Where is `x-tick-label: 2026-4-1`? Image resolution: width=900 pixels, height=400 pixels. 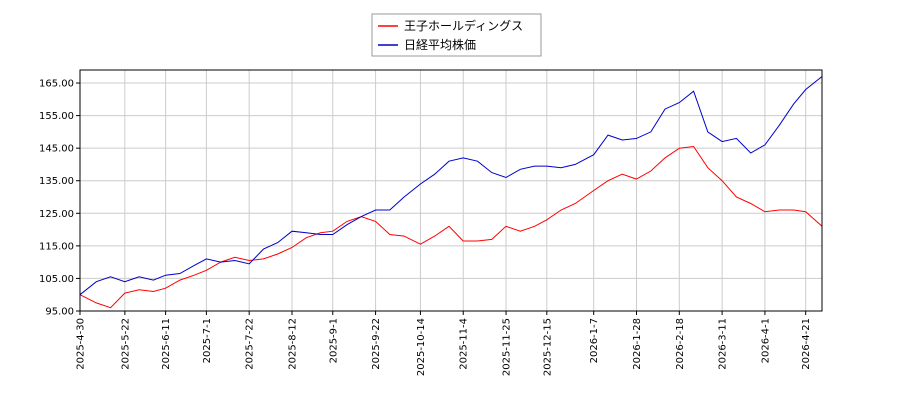 x-tick-label: 2026-4-1 is located at coordinates (765, 340).